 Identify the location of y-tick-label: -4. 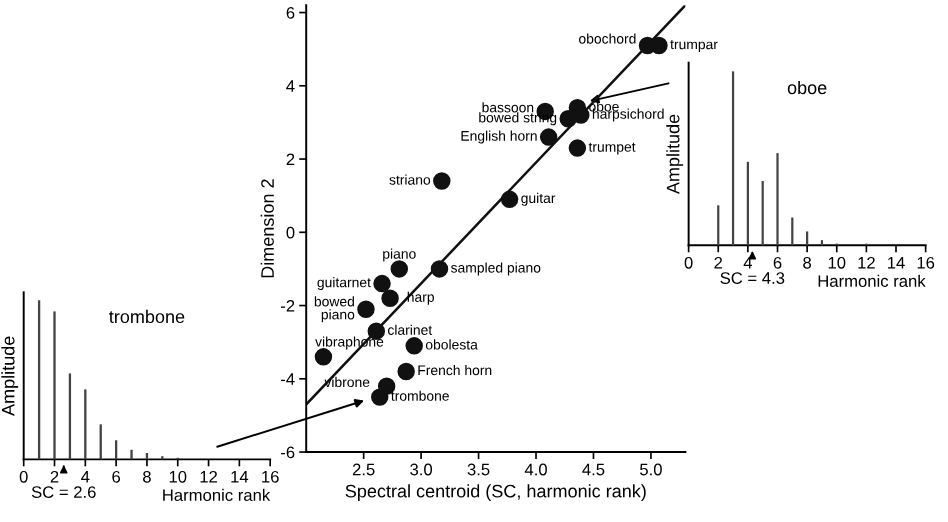
(288, 379).